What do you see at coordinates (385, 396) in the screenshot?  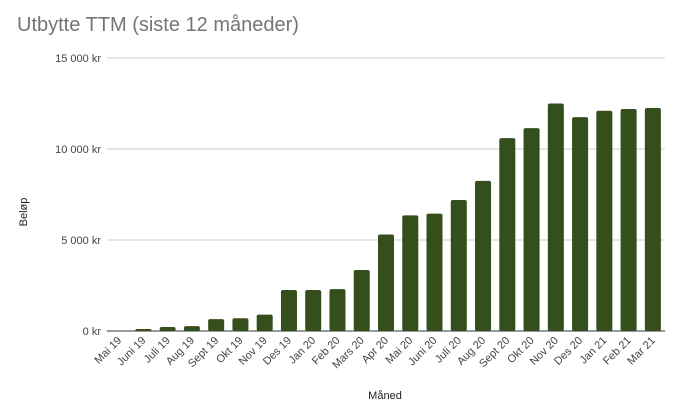 I see `x-axis-title: Måned` at bounding box center [385, 396].